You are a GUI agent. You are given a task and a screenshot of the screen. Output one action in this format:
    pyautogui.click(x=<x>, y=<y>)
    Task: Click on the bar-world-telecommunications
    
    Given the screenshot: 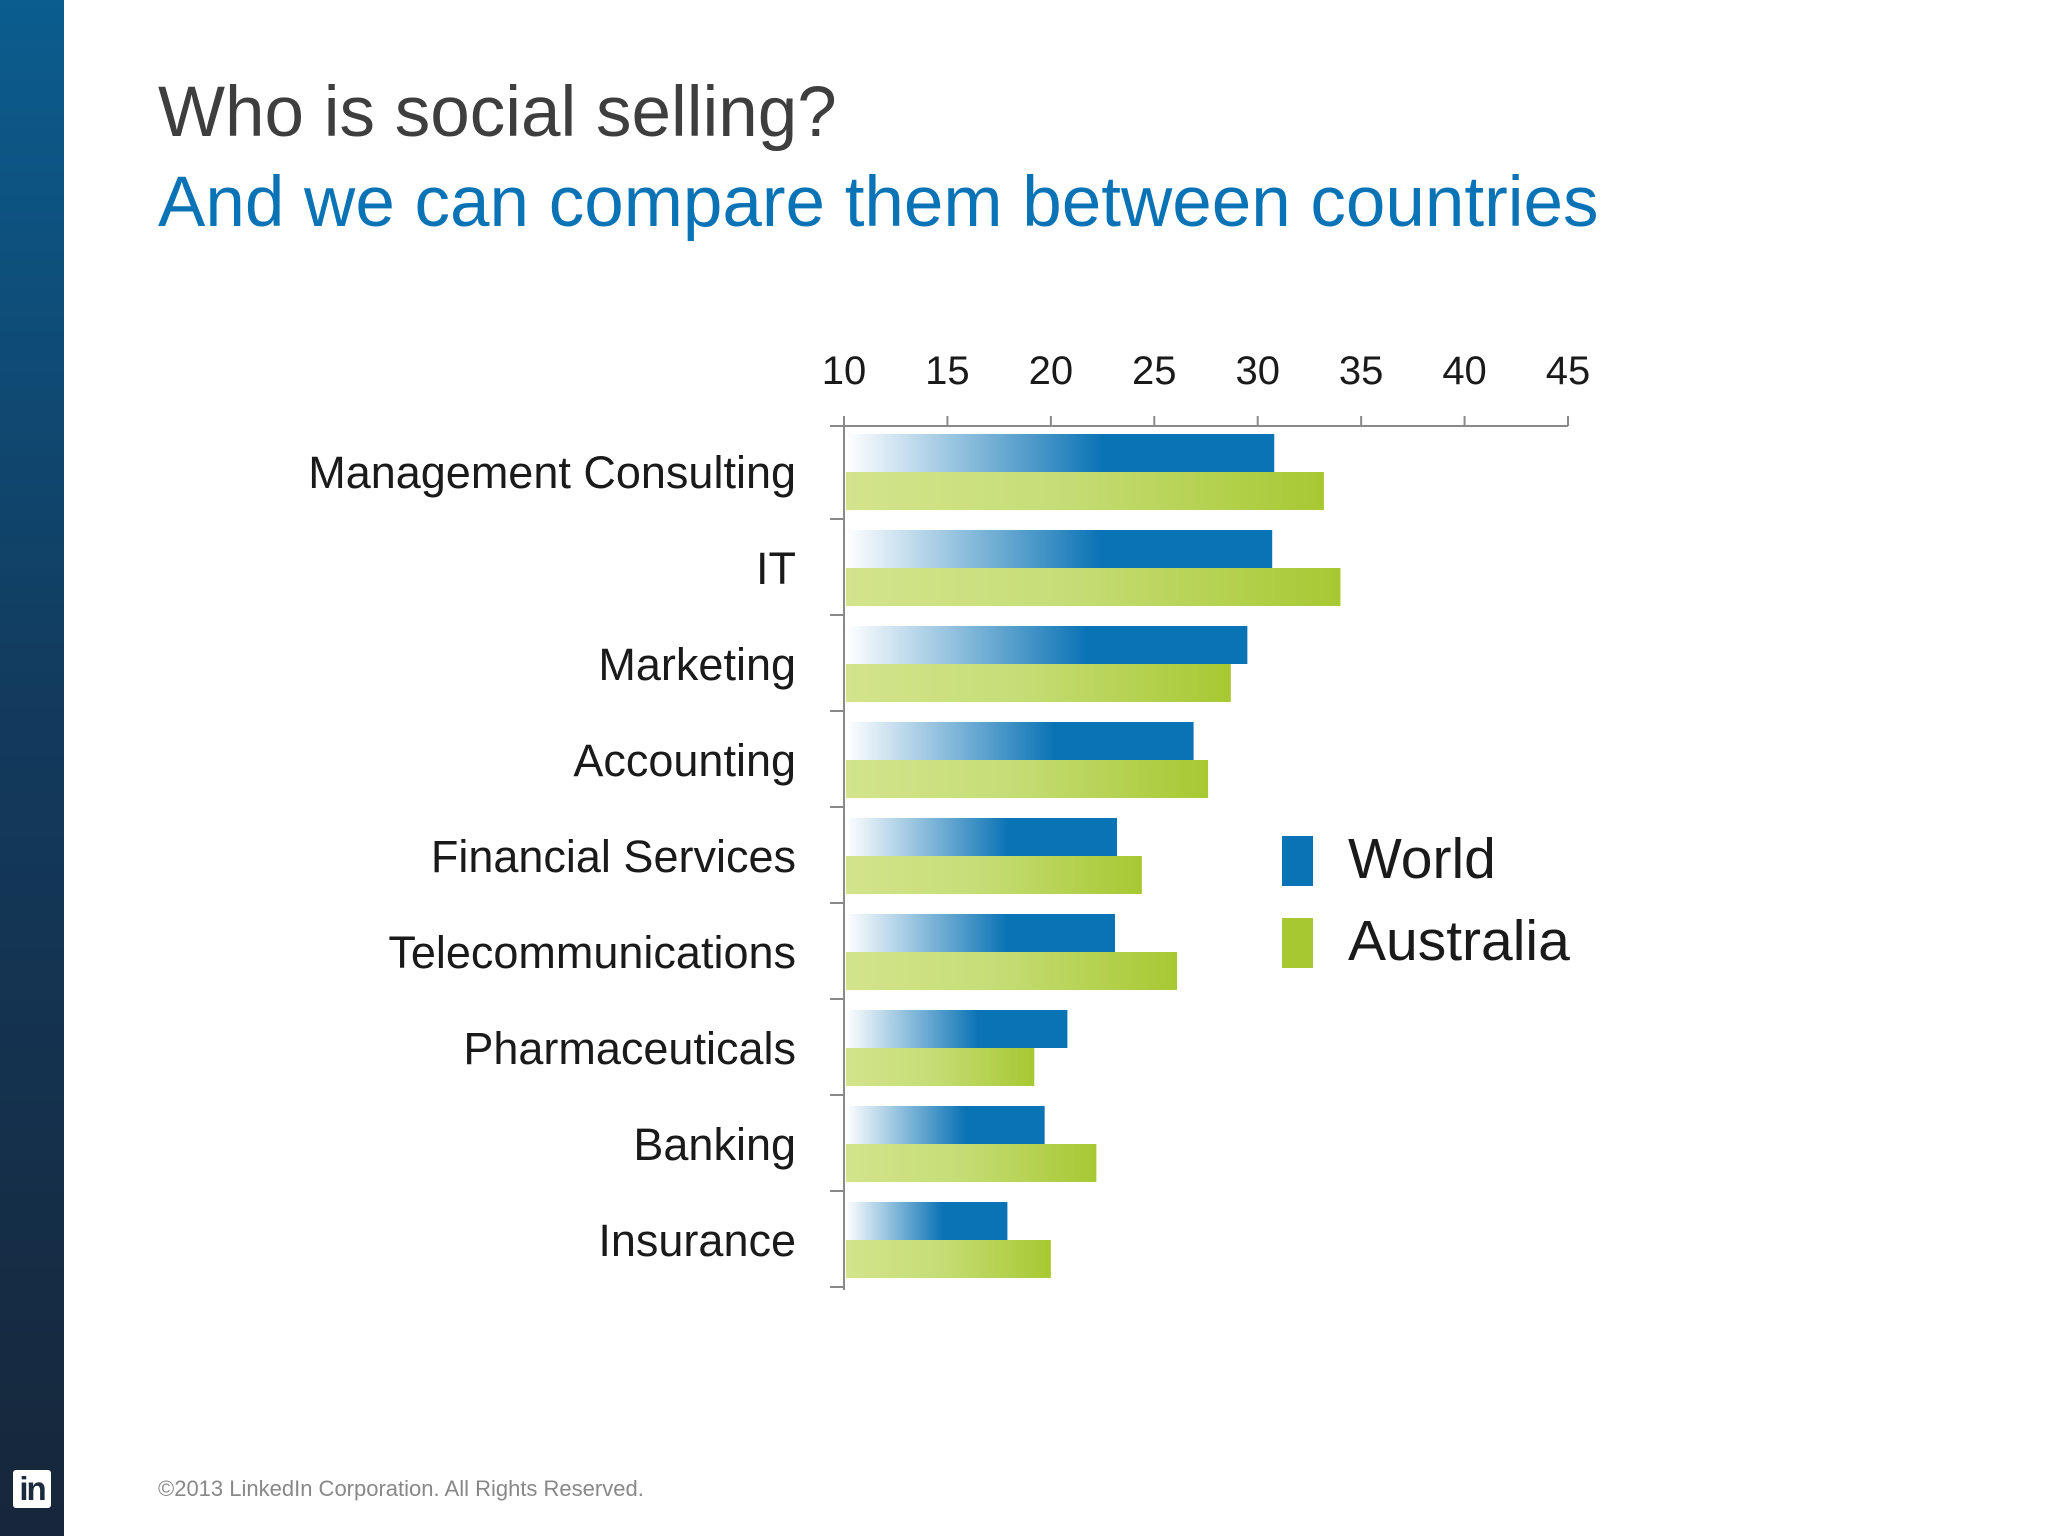 What is the action you would take?
    pyautogui.click(x=980, y=933)
    